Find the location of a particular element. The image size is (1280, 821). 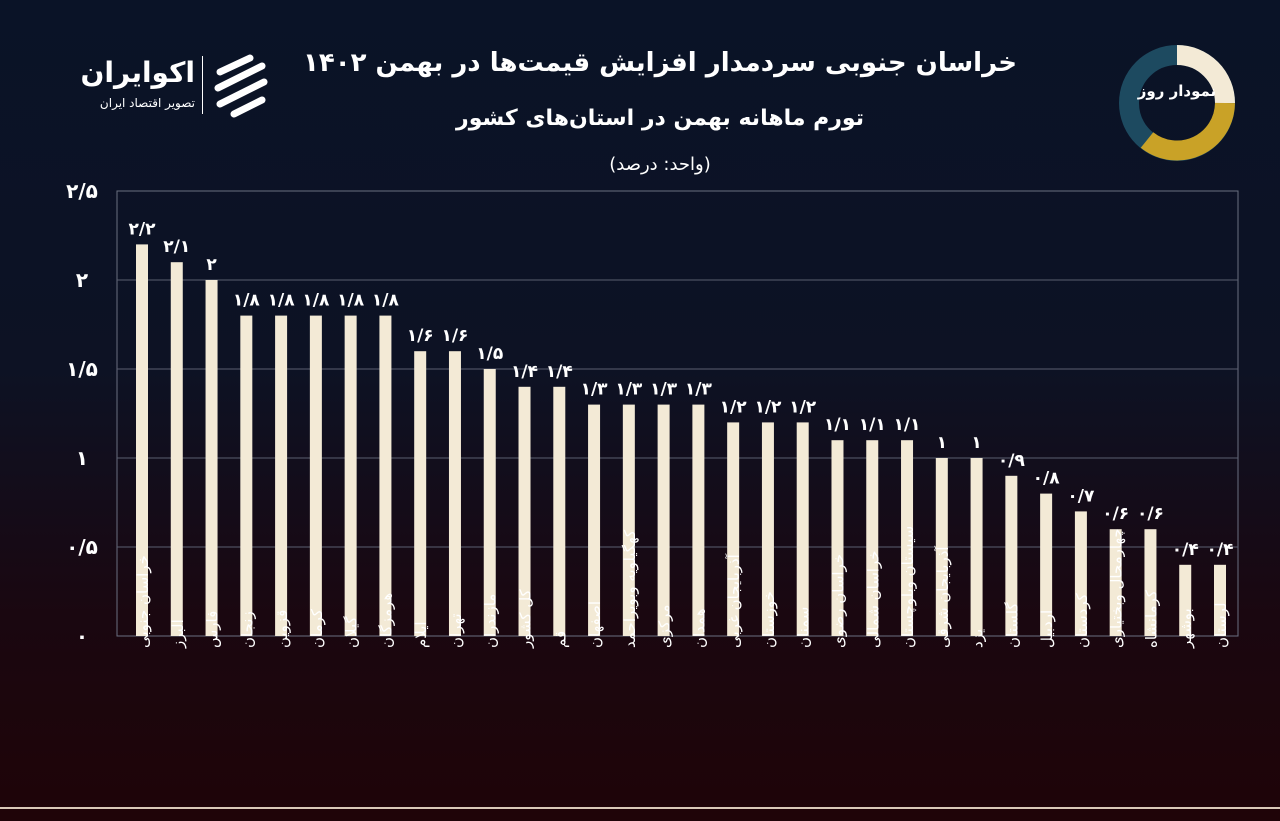

x-tick-label: کرمانشاه is located at coordinates (1151, 618).